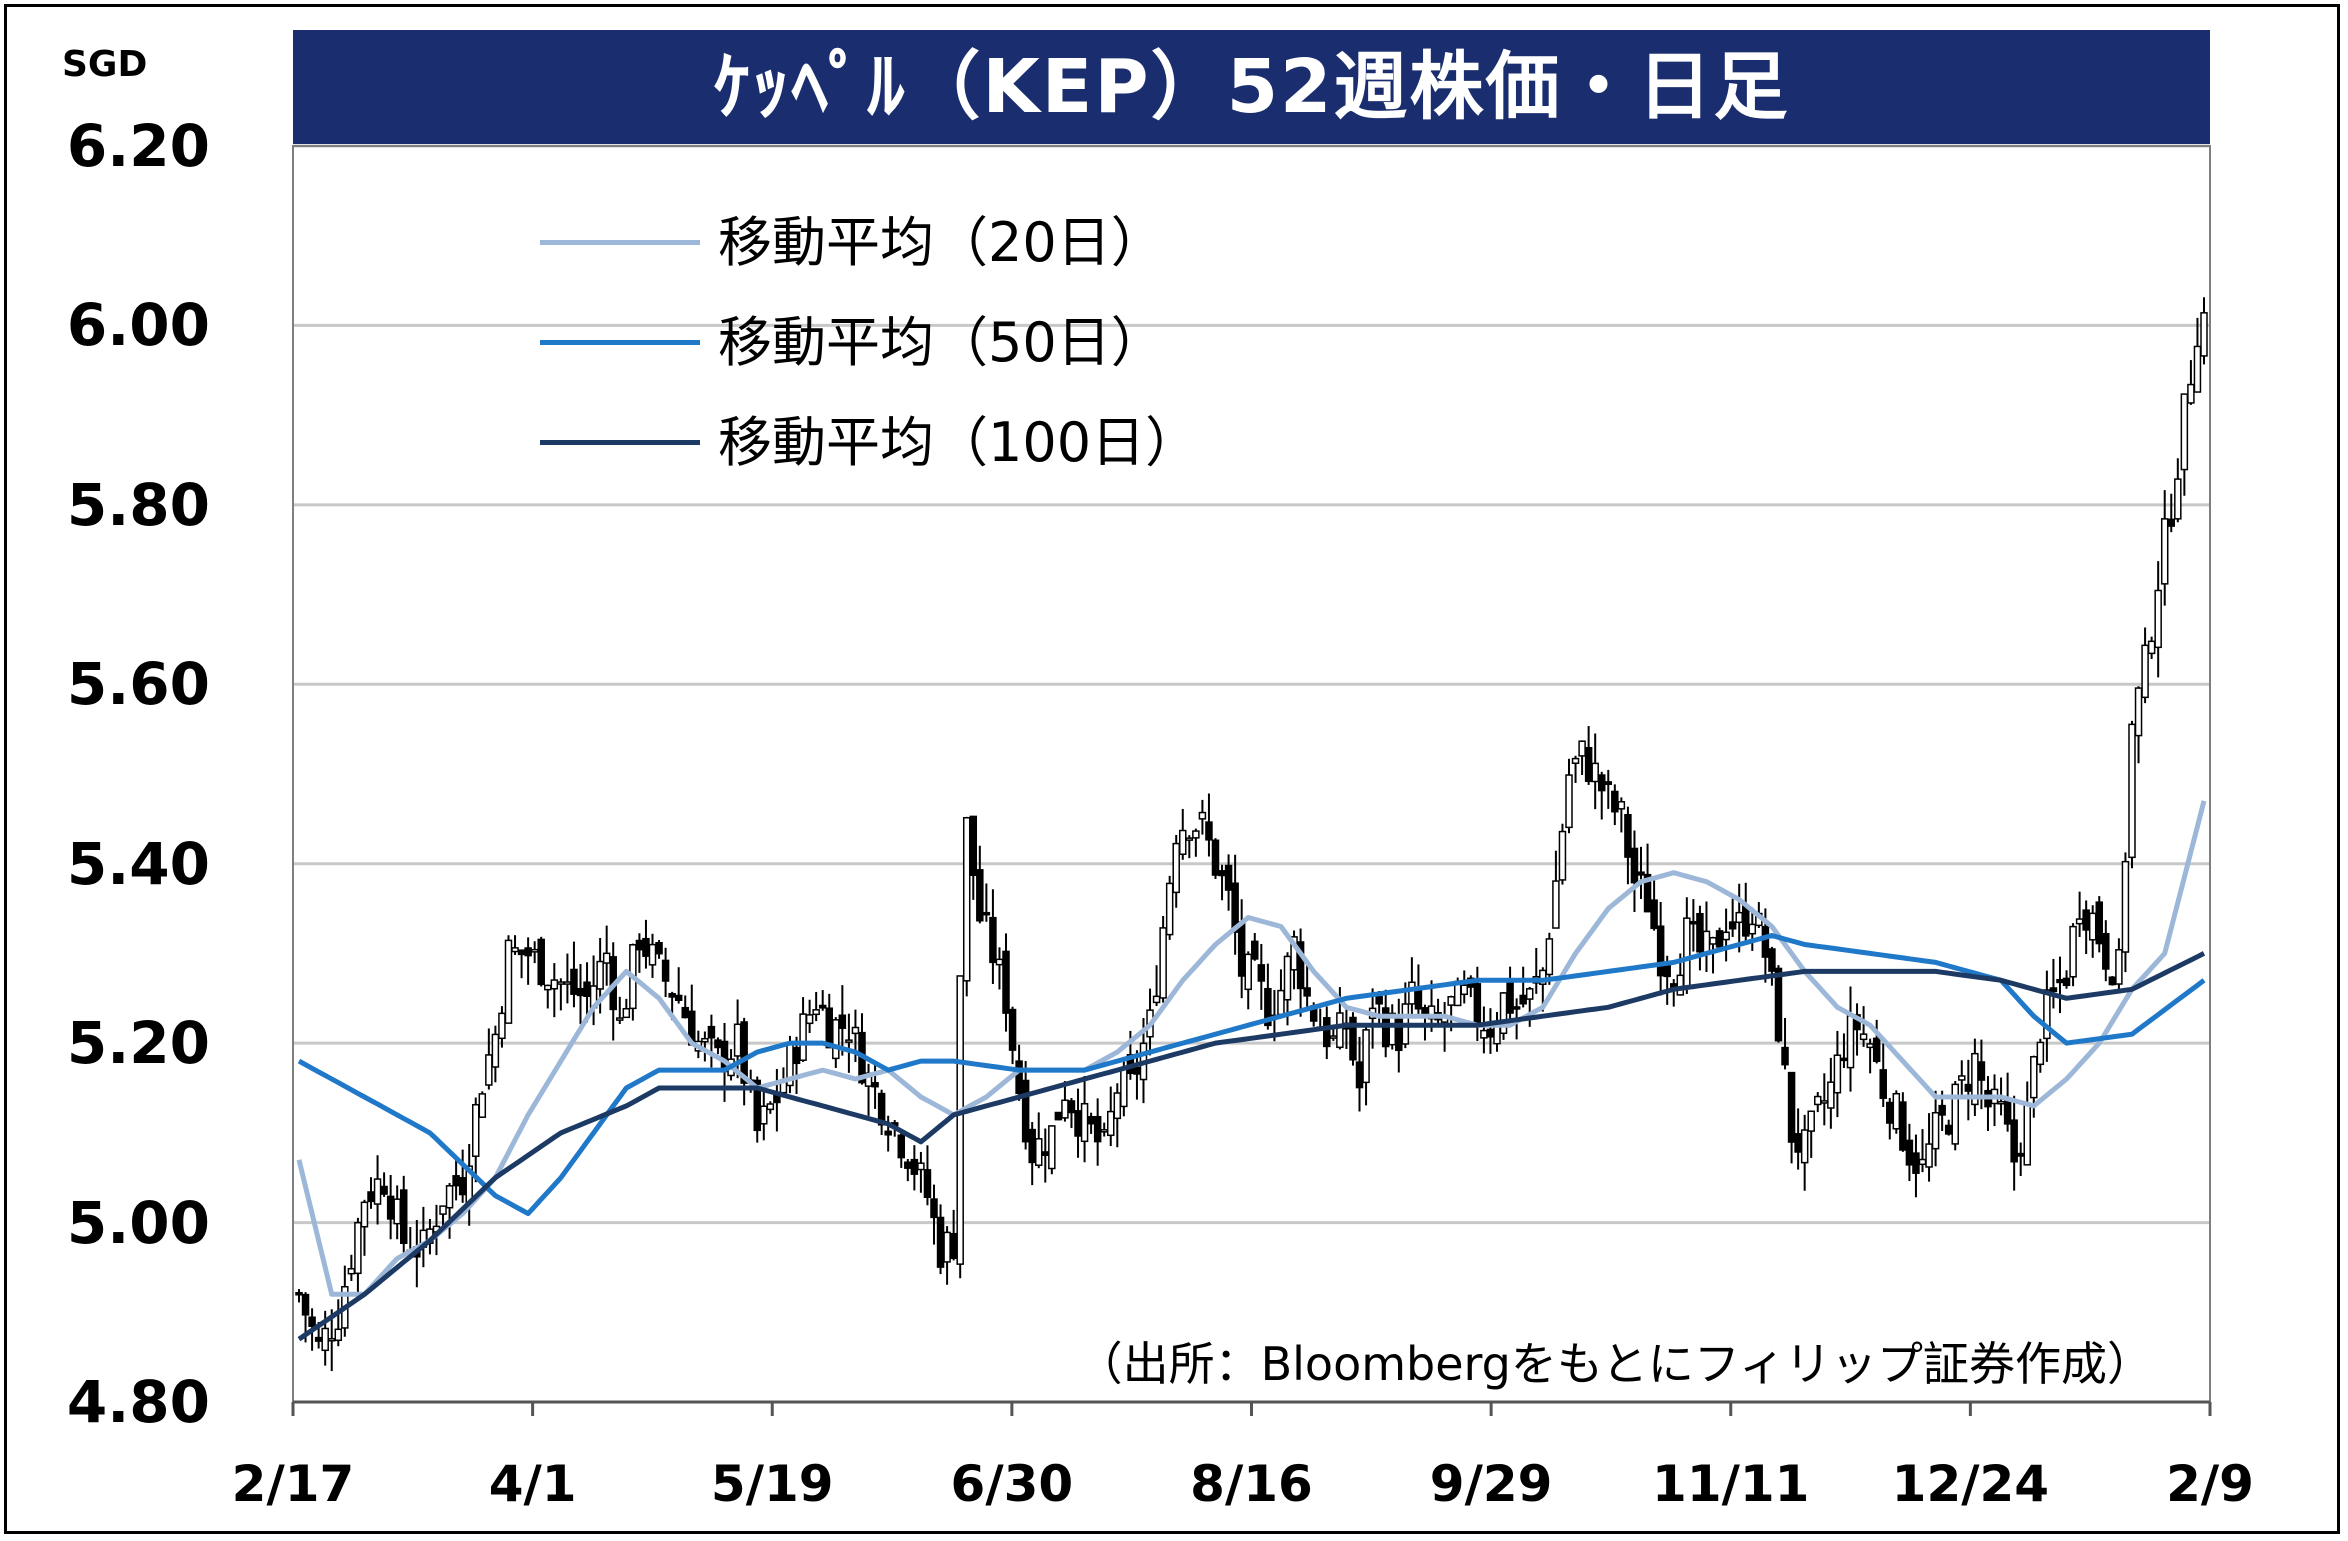 Image resolution: width=2348 pixels, height=1541 pixels. Describe the element at coordinates (620, 442) in the screenshot. I see `legend-swatch-ma100` at that location.